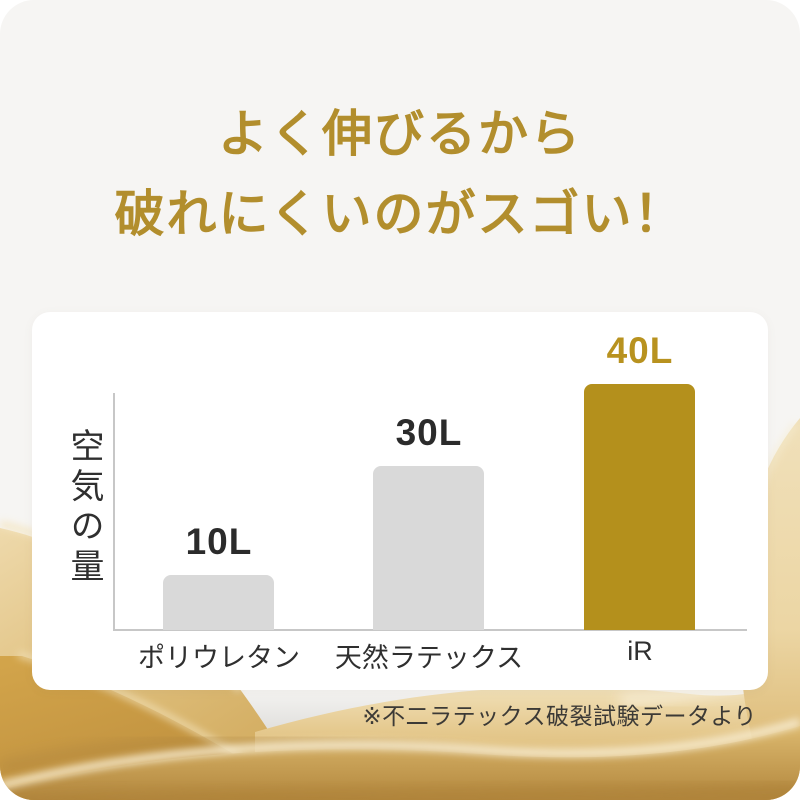 This screenshot has width=800, height=800. Describe the element at coordinates (429, 432) in the screenshot. I see `bar-value-natural-latex: 30L` at that location.